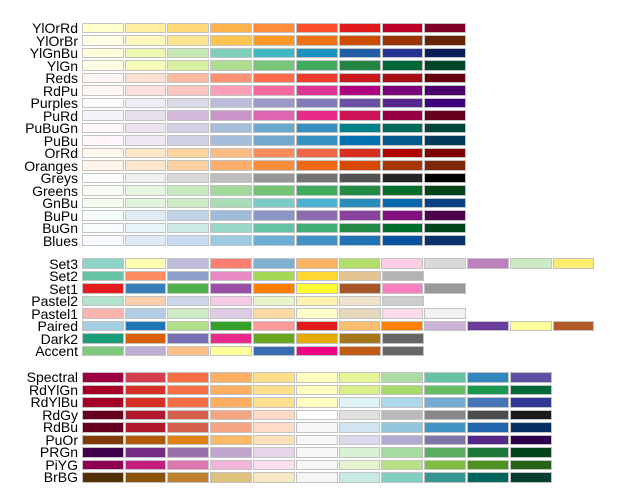 Image resolution: width=625 pixels, height=501 pixels. What do you see at coordinates (312, 28) in the screenshot?
I see `palette-row-YlOrRd: YlOrRd` at bounding box center [312, 28].